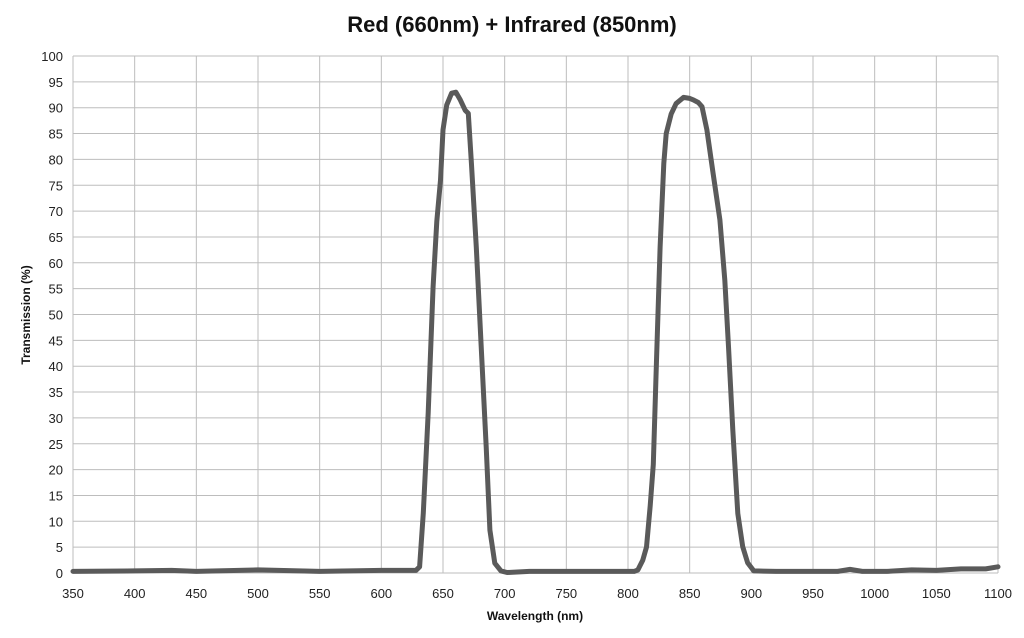 The image size is (1024, 638). What do you see at coordinates (56, 444) in the screenshot?
I see `y-tick-label: 25` at bounding box center [56, 444].